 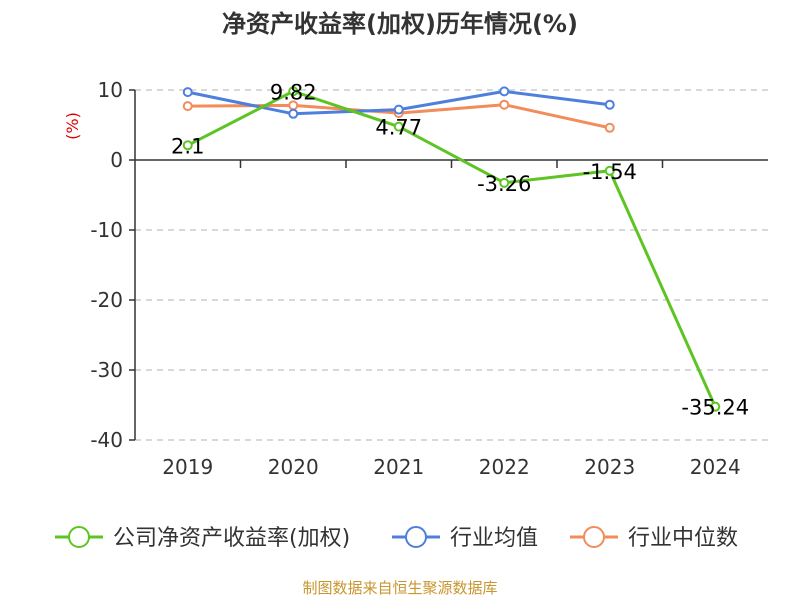 What do you see at coordinates (494, 538) in the screenshot?
I see `legend-label: 行业均值` at bounding box center [494, 538].